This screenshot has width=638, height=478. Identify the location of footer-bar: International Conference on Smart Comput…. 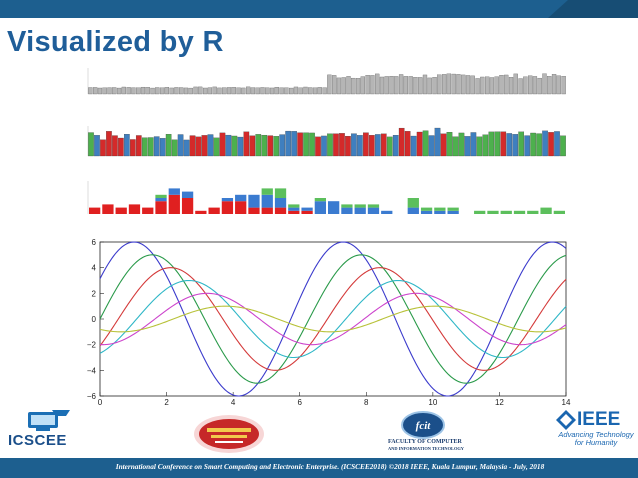
(319, 468).